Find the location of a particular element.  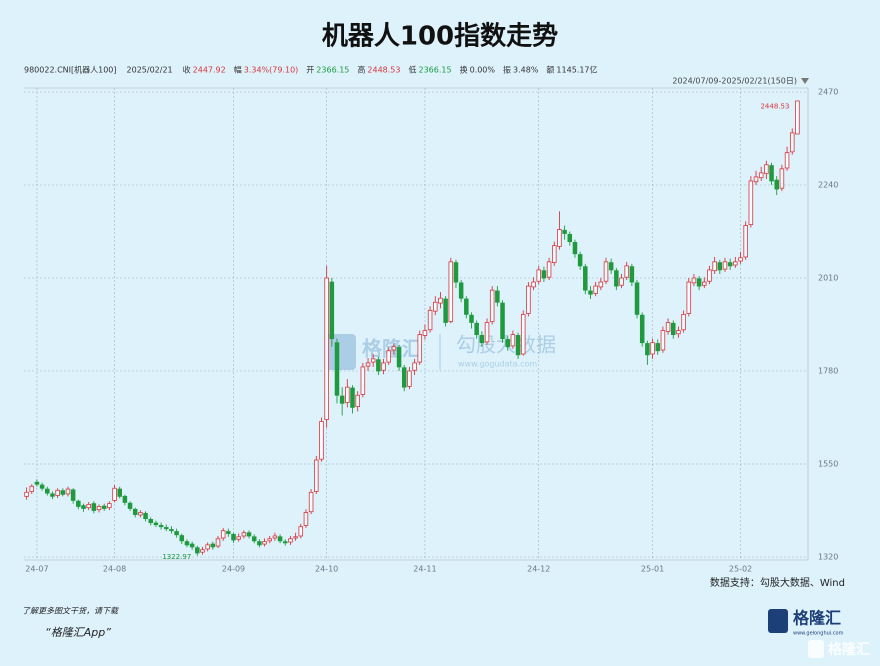

info-value: 2366.15 is located at coordinates (434, 70).